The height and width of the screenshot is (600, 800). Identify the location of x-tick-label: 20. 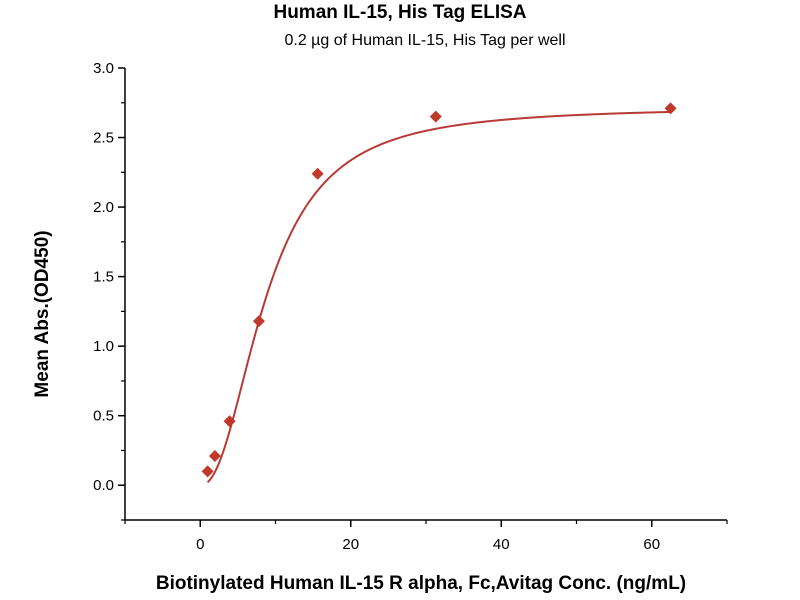
(350, 544).